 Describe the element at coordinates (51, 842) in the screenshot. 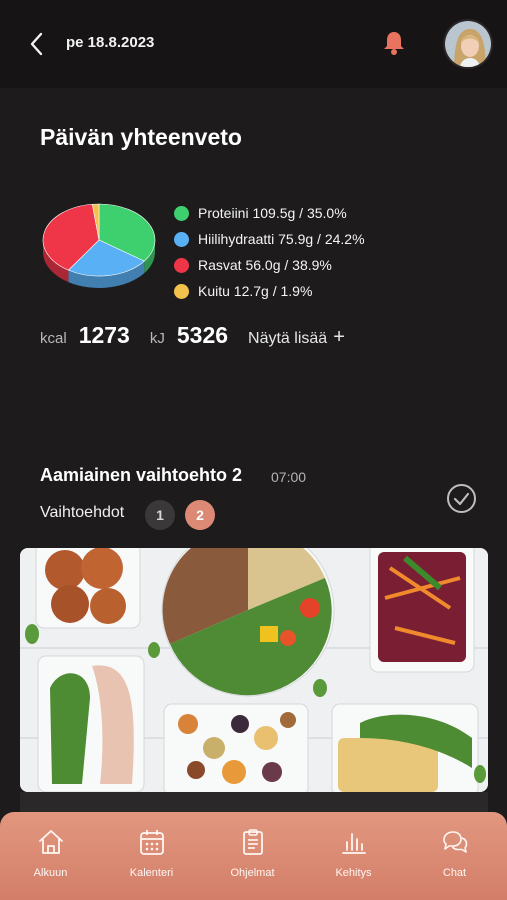

I see `home-icon` at that location.